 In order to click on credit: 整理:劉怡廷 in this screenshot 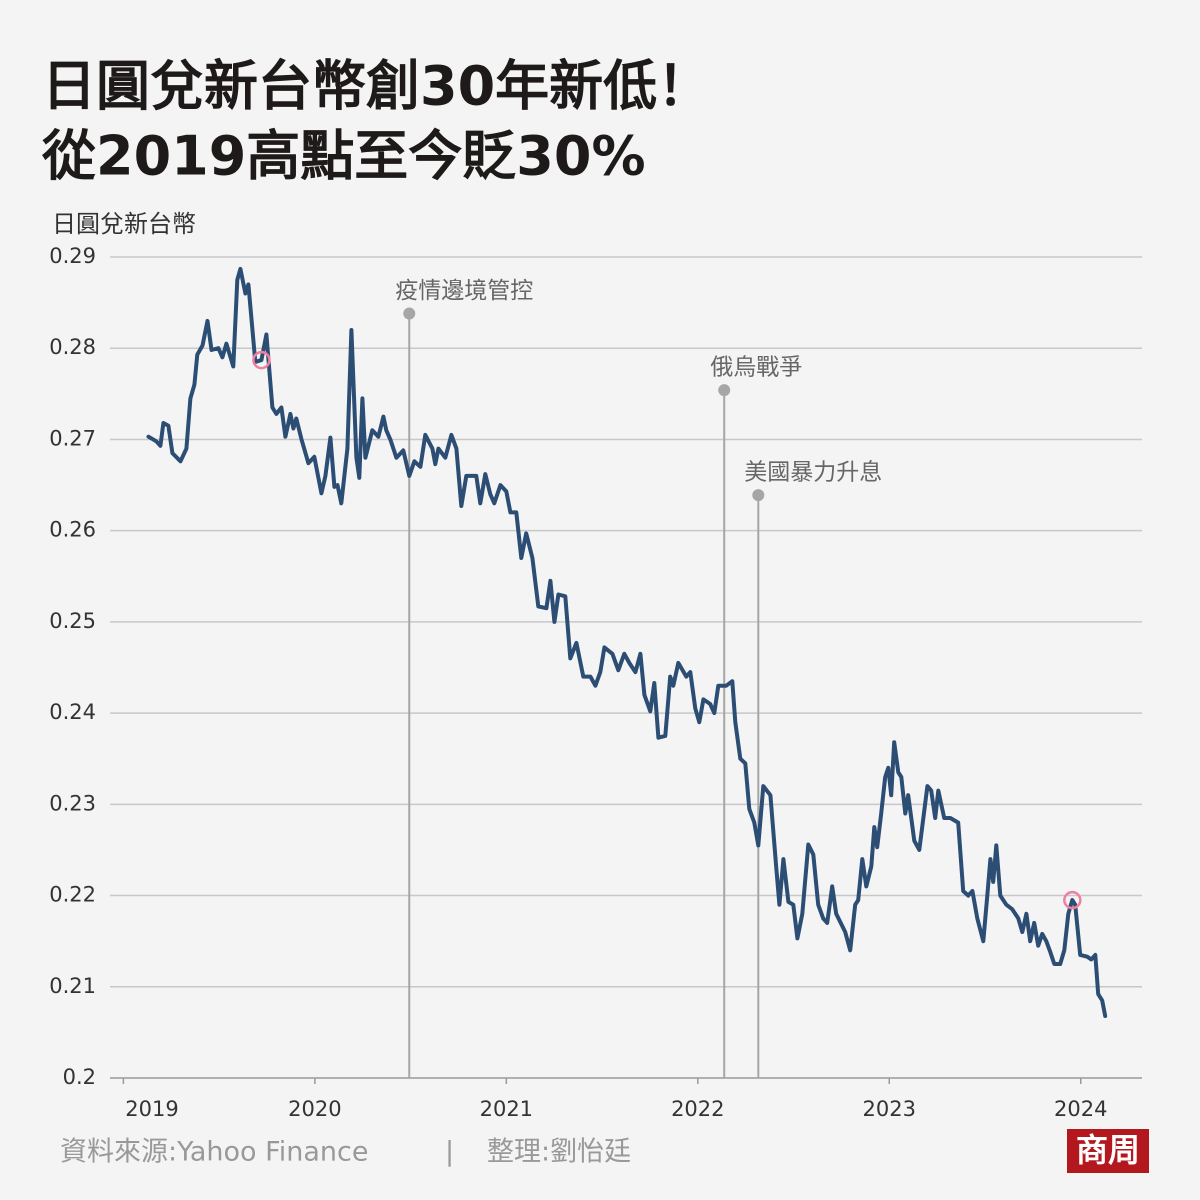, I will do `click(559, 1152)`.